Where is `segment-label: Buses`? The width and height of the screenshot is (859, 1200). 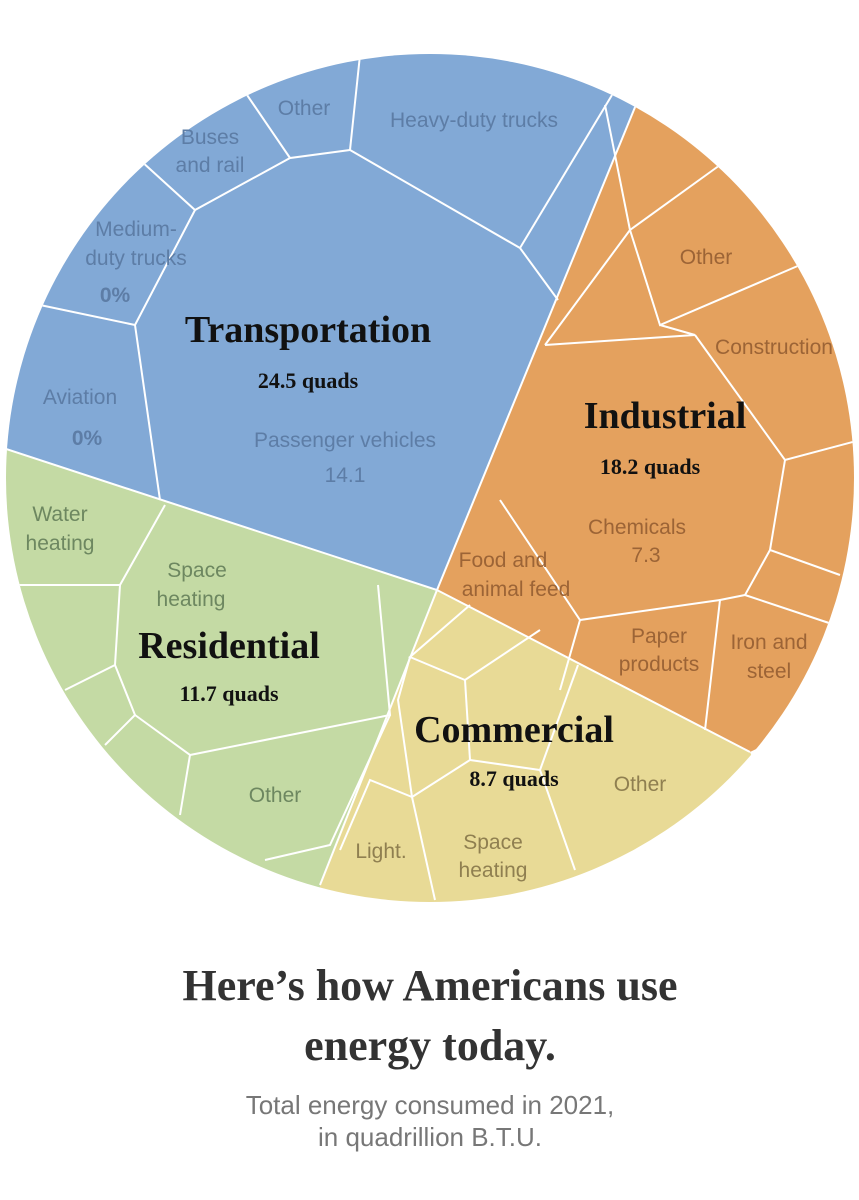 segment-label: Buses is located at coordinates (210, 137).